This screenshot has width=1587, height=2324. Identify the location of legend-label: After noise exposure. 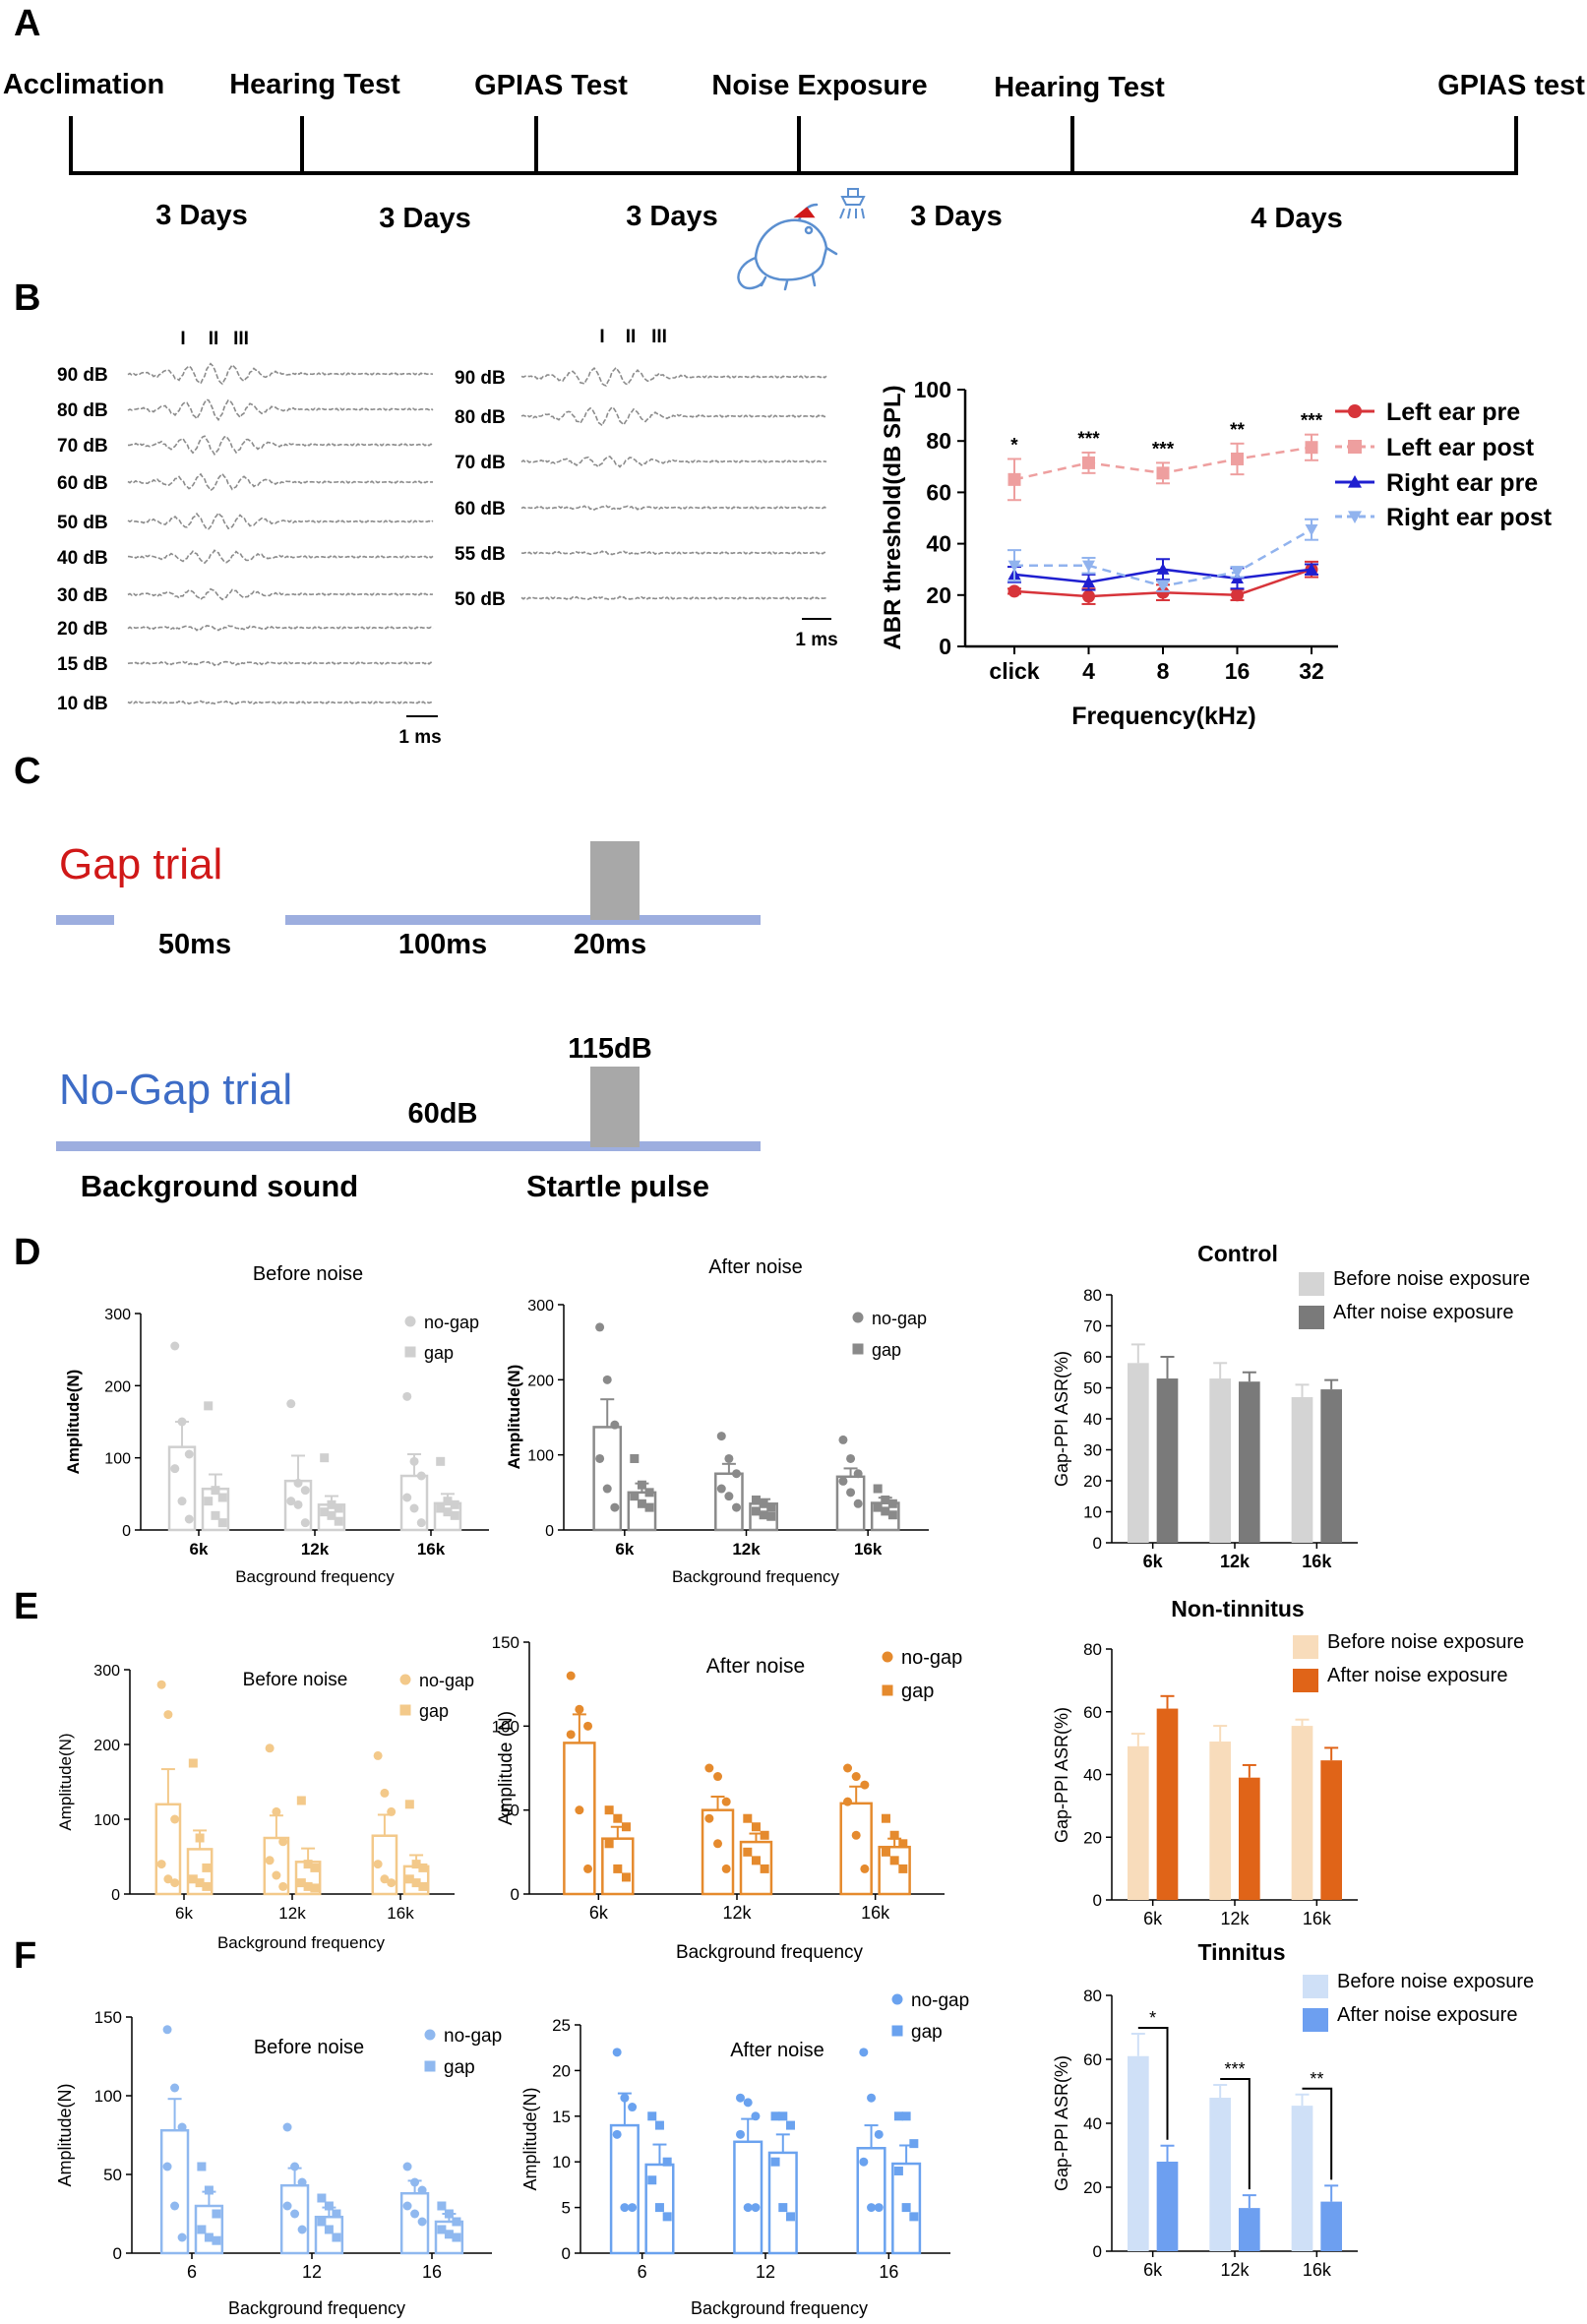
(1423, 1312).